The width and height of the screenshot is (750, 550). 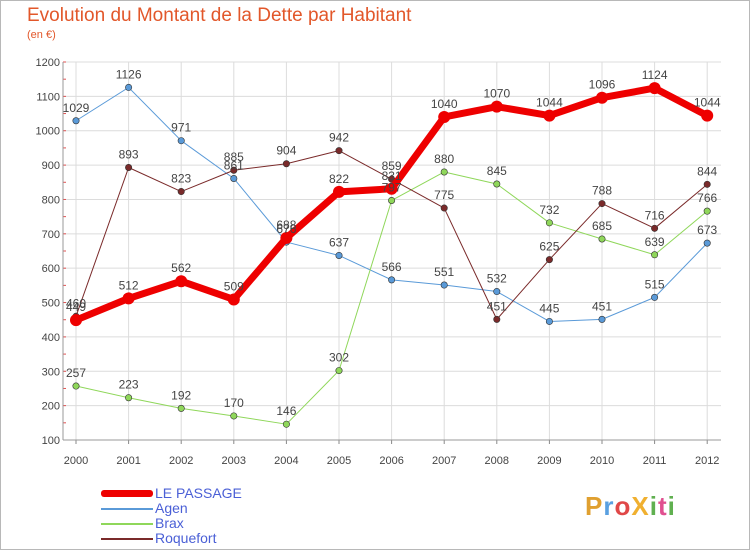 What do you see at coordinates (602, 461) in the screenshot?
I see `x-tick-label: 2010` at bounding box center [602, 461].